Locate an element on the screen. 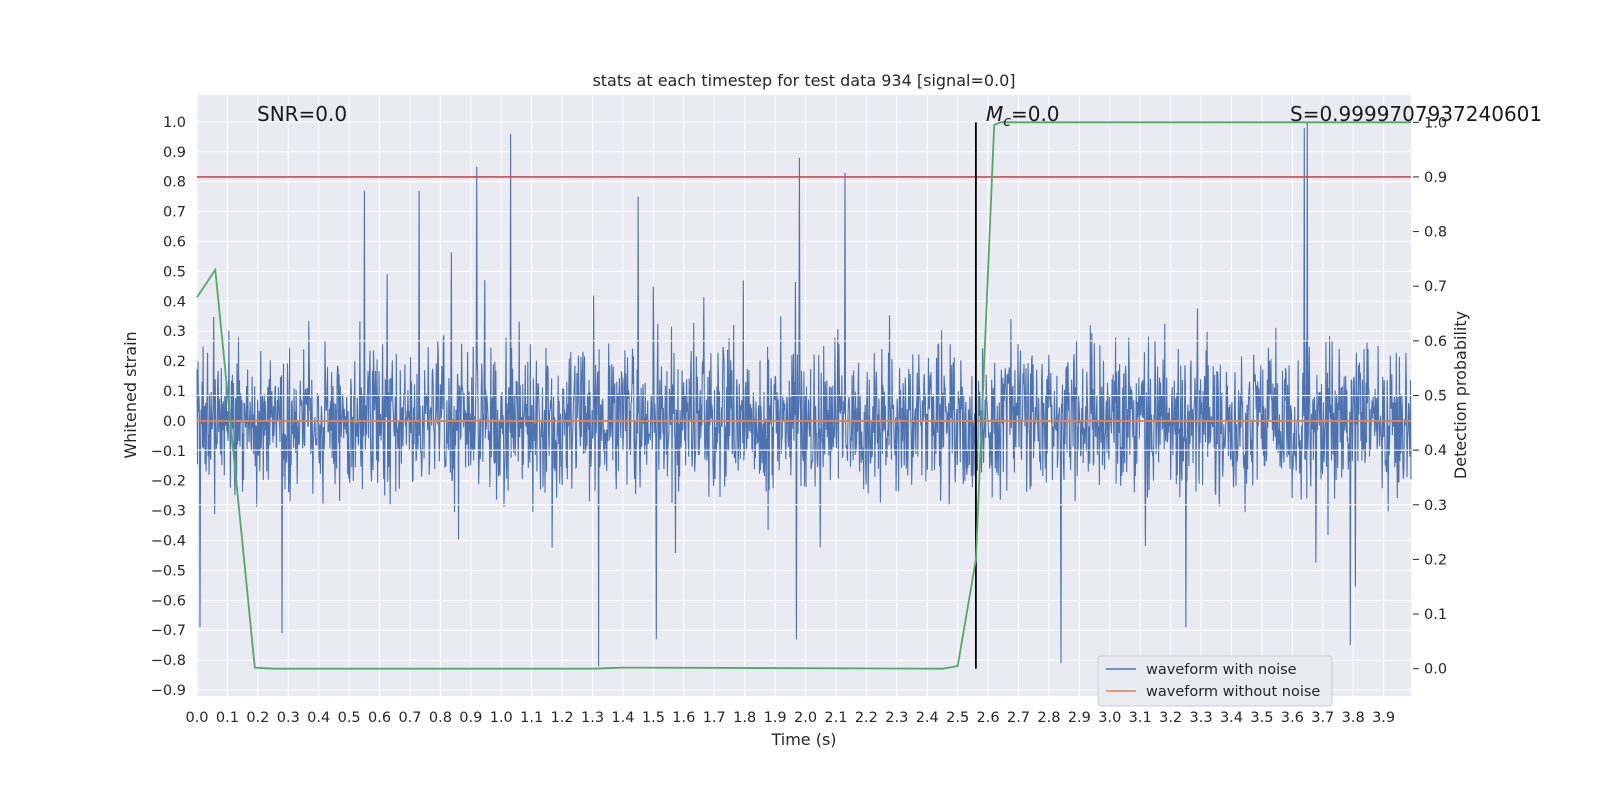 The height and width of the screenshot is (800, 1600). x-tick-label: 2.1 is located at coordinates (835, 718).